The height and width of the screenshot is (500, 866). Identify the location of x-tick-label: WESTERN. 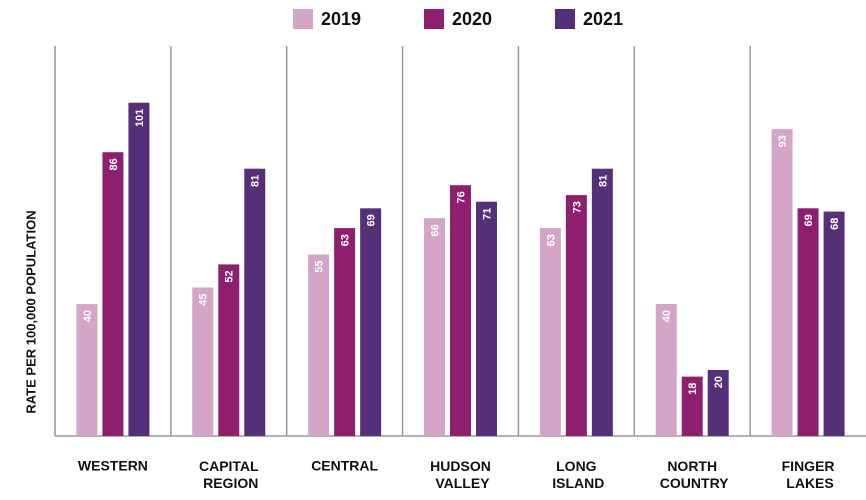
(113, 466).